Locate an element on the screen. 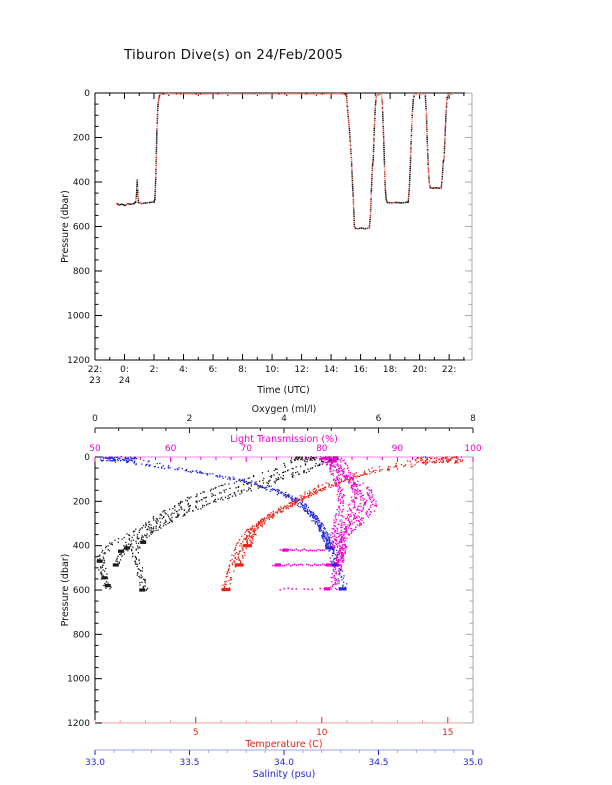 The height and width of the screenshot is (785, 612). pressure-axis-label-bottom: Pressure (dbar) is located at coordinates (65, 590).